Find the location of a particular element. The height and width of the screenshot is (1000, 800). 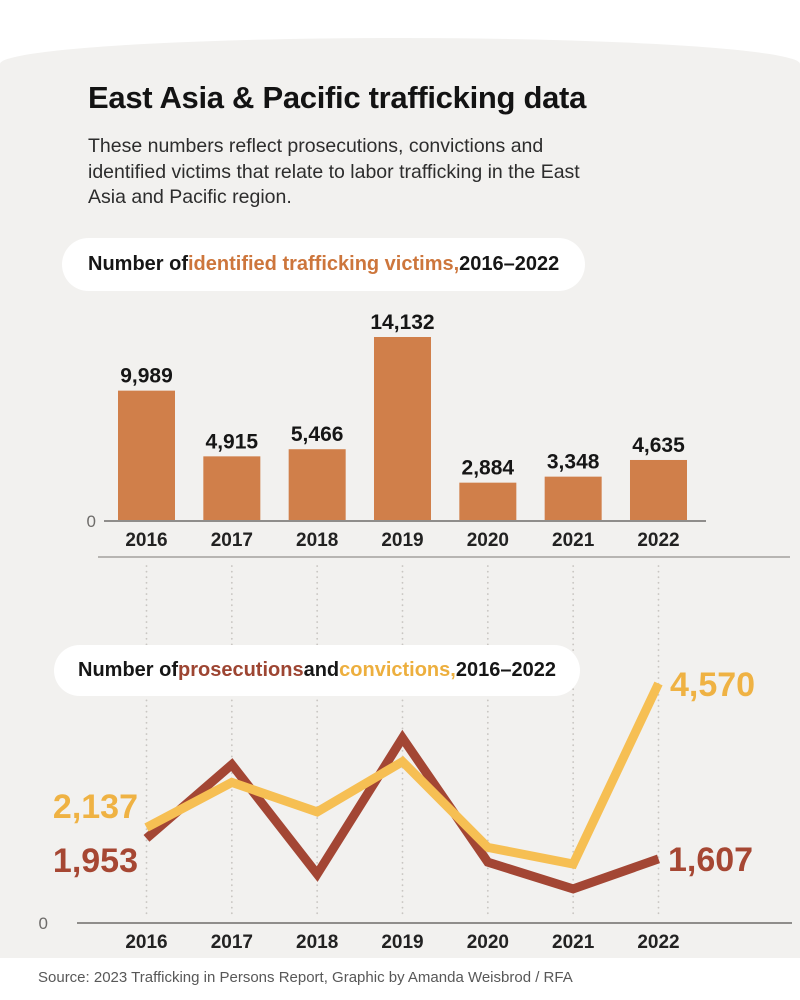

line-chart-title-suffix: 2016–2022 is located at coordinates (505, 670).